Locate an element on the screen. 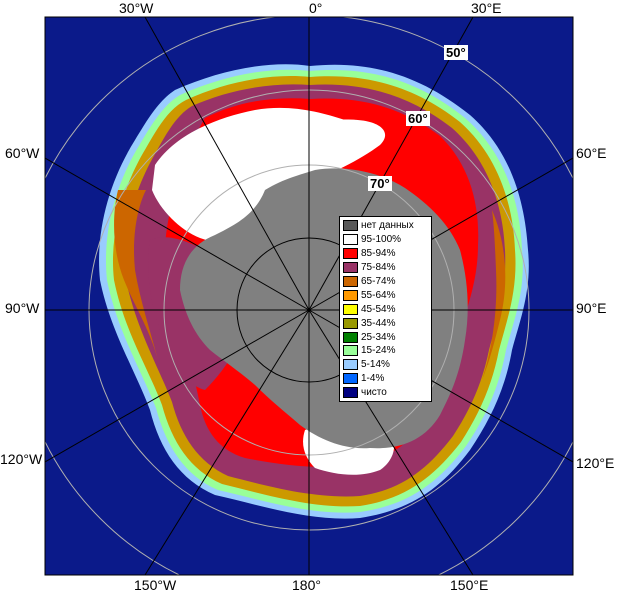 This screenshot has width=617, height=594. ice-65-74-east is located at coordinates (494, 295).